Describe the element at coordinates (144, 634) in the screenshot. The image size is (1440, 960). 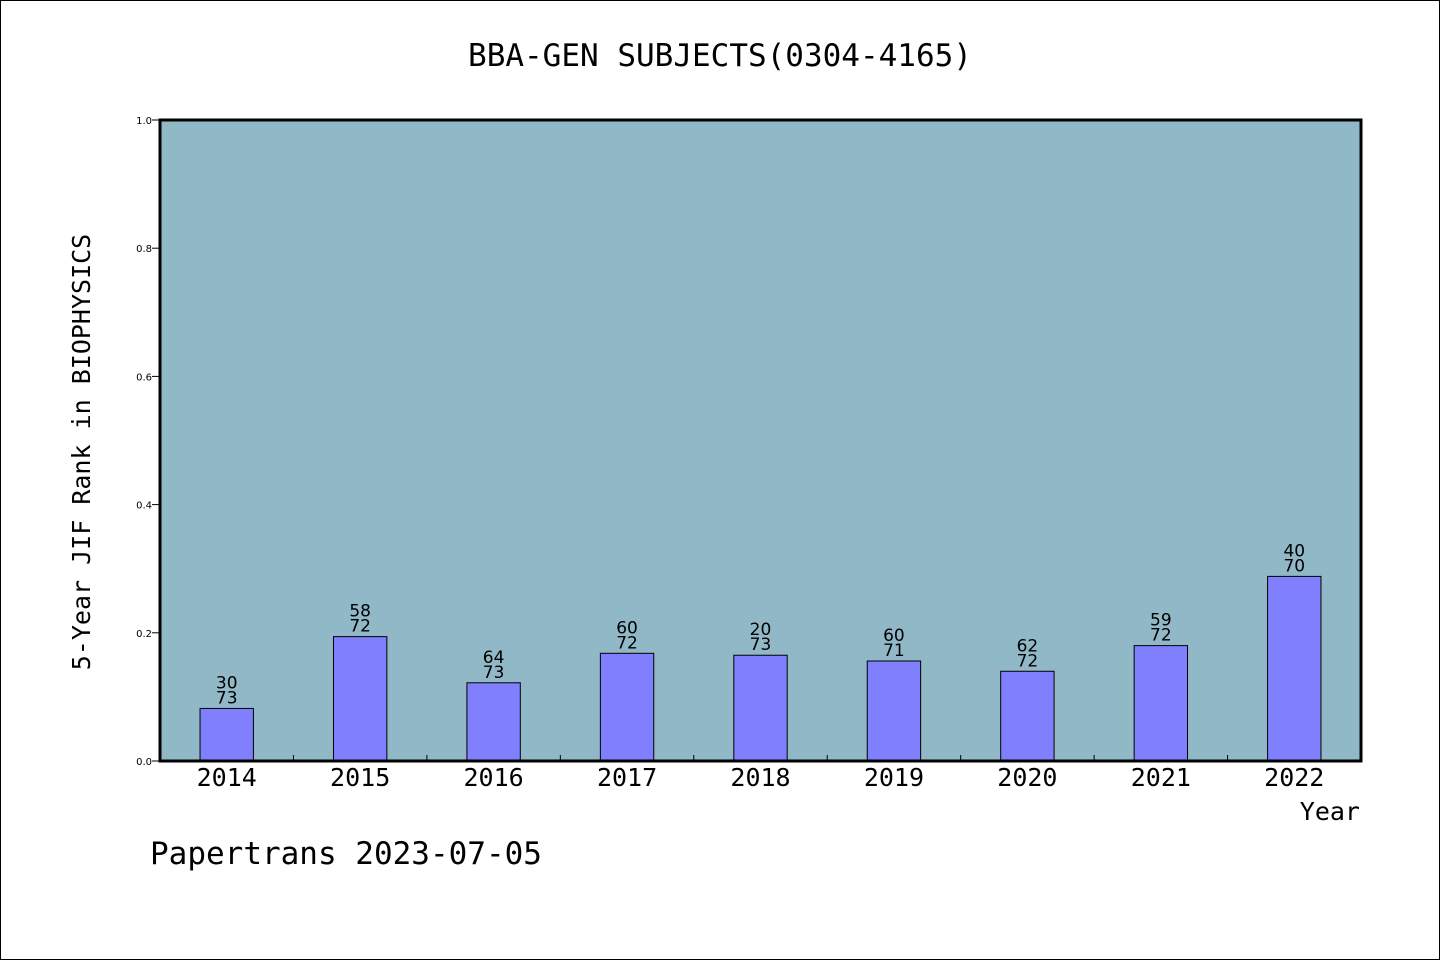
I see `y-tick-label: 0.2` at that location.